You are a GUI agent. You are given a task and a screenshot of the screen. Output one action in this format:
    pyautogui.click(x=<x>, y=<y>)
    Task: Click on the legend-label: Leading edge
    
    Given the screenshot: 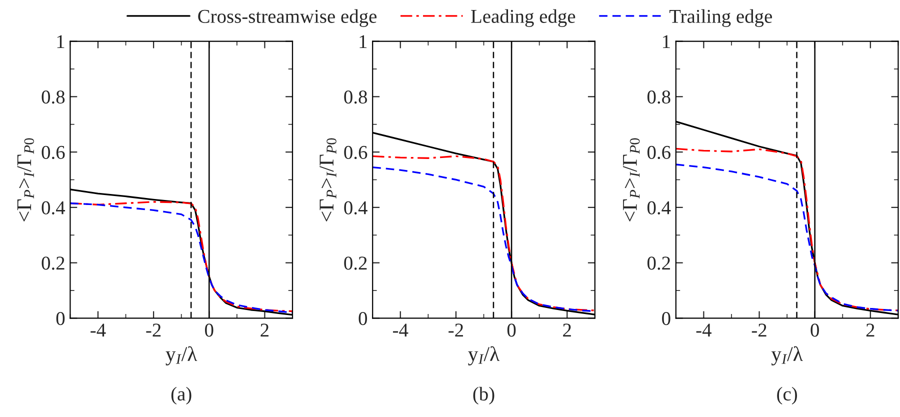 What is the action you would take?
    pyautogui.click(x=523, y=18)
    